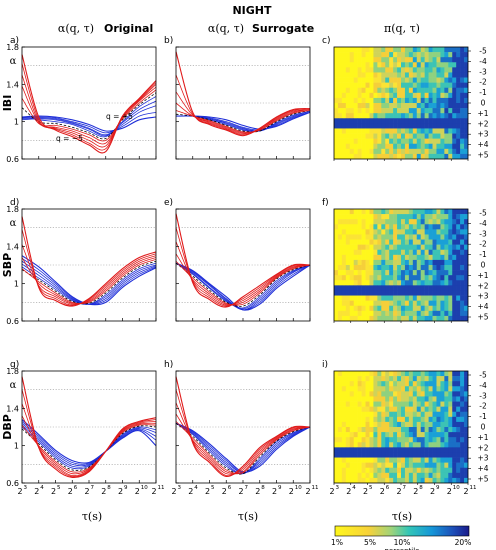  I want to click on panel-letter-c: c), so click(326, 41).